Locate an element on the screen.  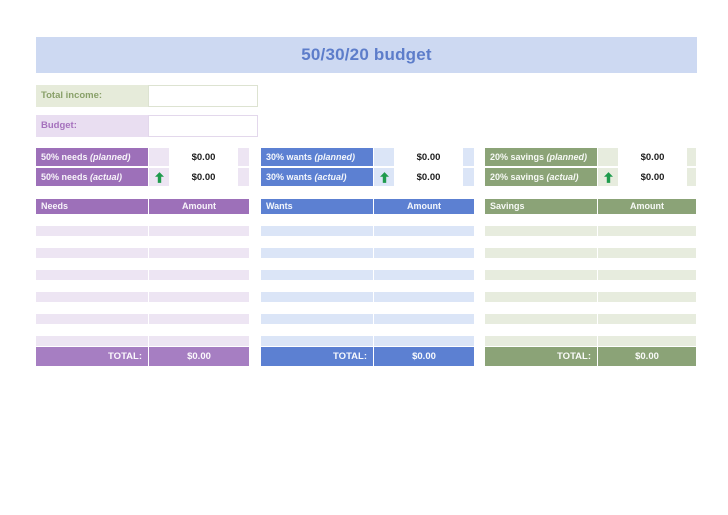
total-income-input is located at coordinates (203, 96).